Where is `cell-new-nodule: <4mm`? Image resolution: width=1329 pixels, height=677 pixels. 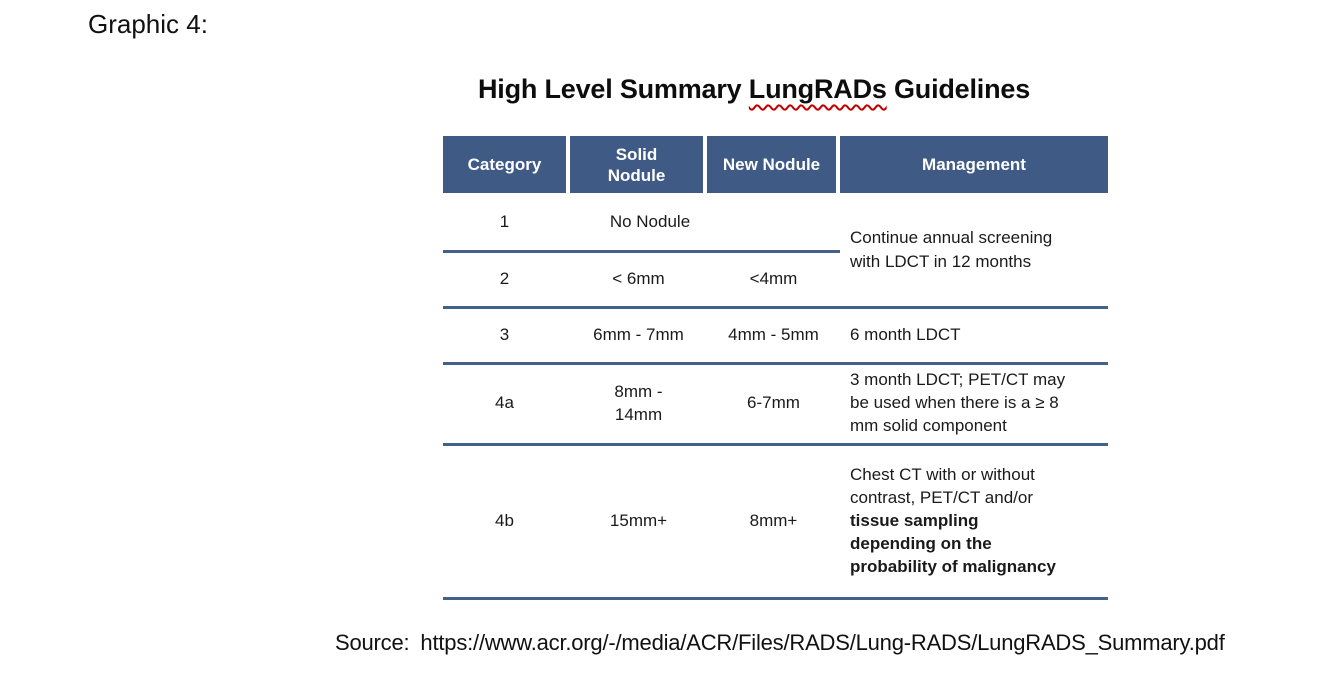 cell-new-nodule: <4mm is located at coordinates (773, 278).